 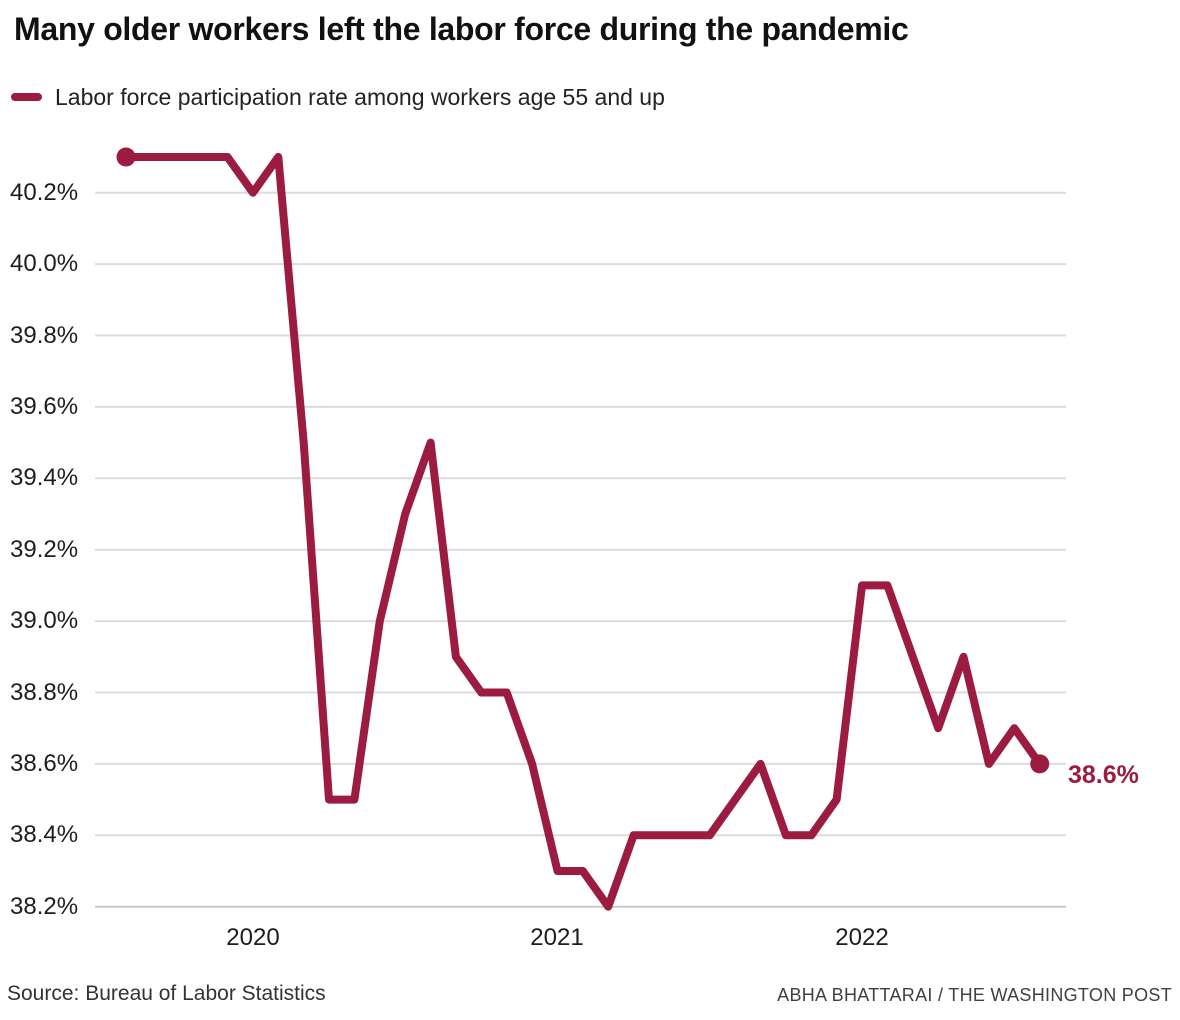 What do you see at coordinates (26, 97) in the screenshot?
I see `legend-line-swatch-icon` at bounding box center [26, 97].